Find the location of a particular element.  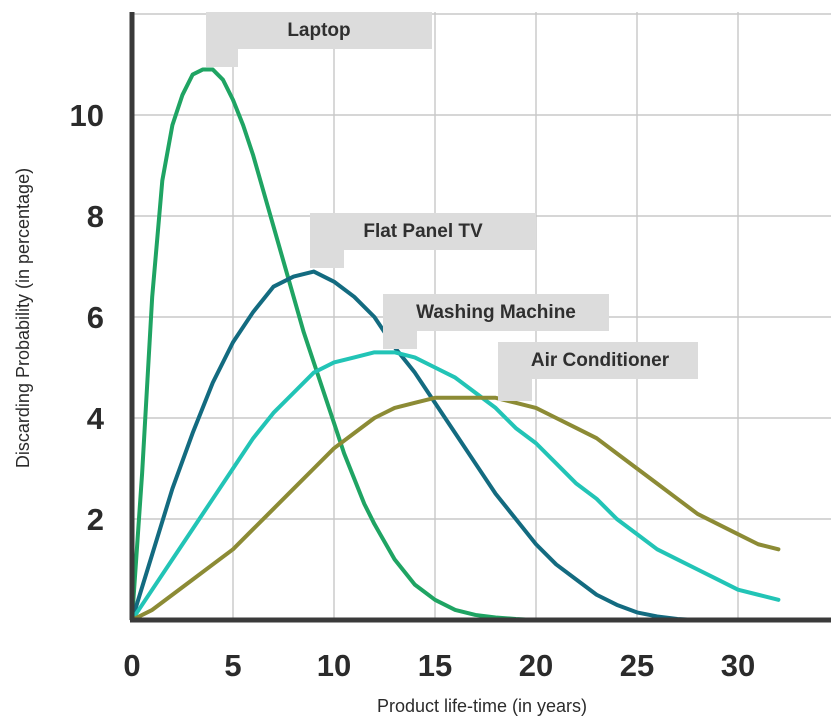

x-tick-label: 5 is located at coordinates (232, 665).